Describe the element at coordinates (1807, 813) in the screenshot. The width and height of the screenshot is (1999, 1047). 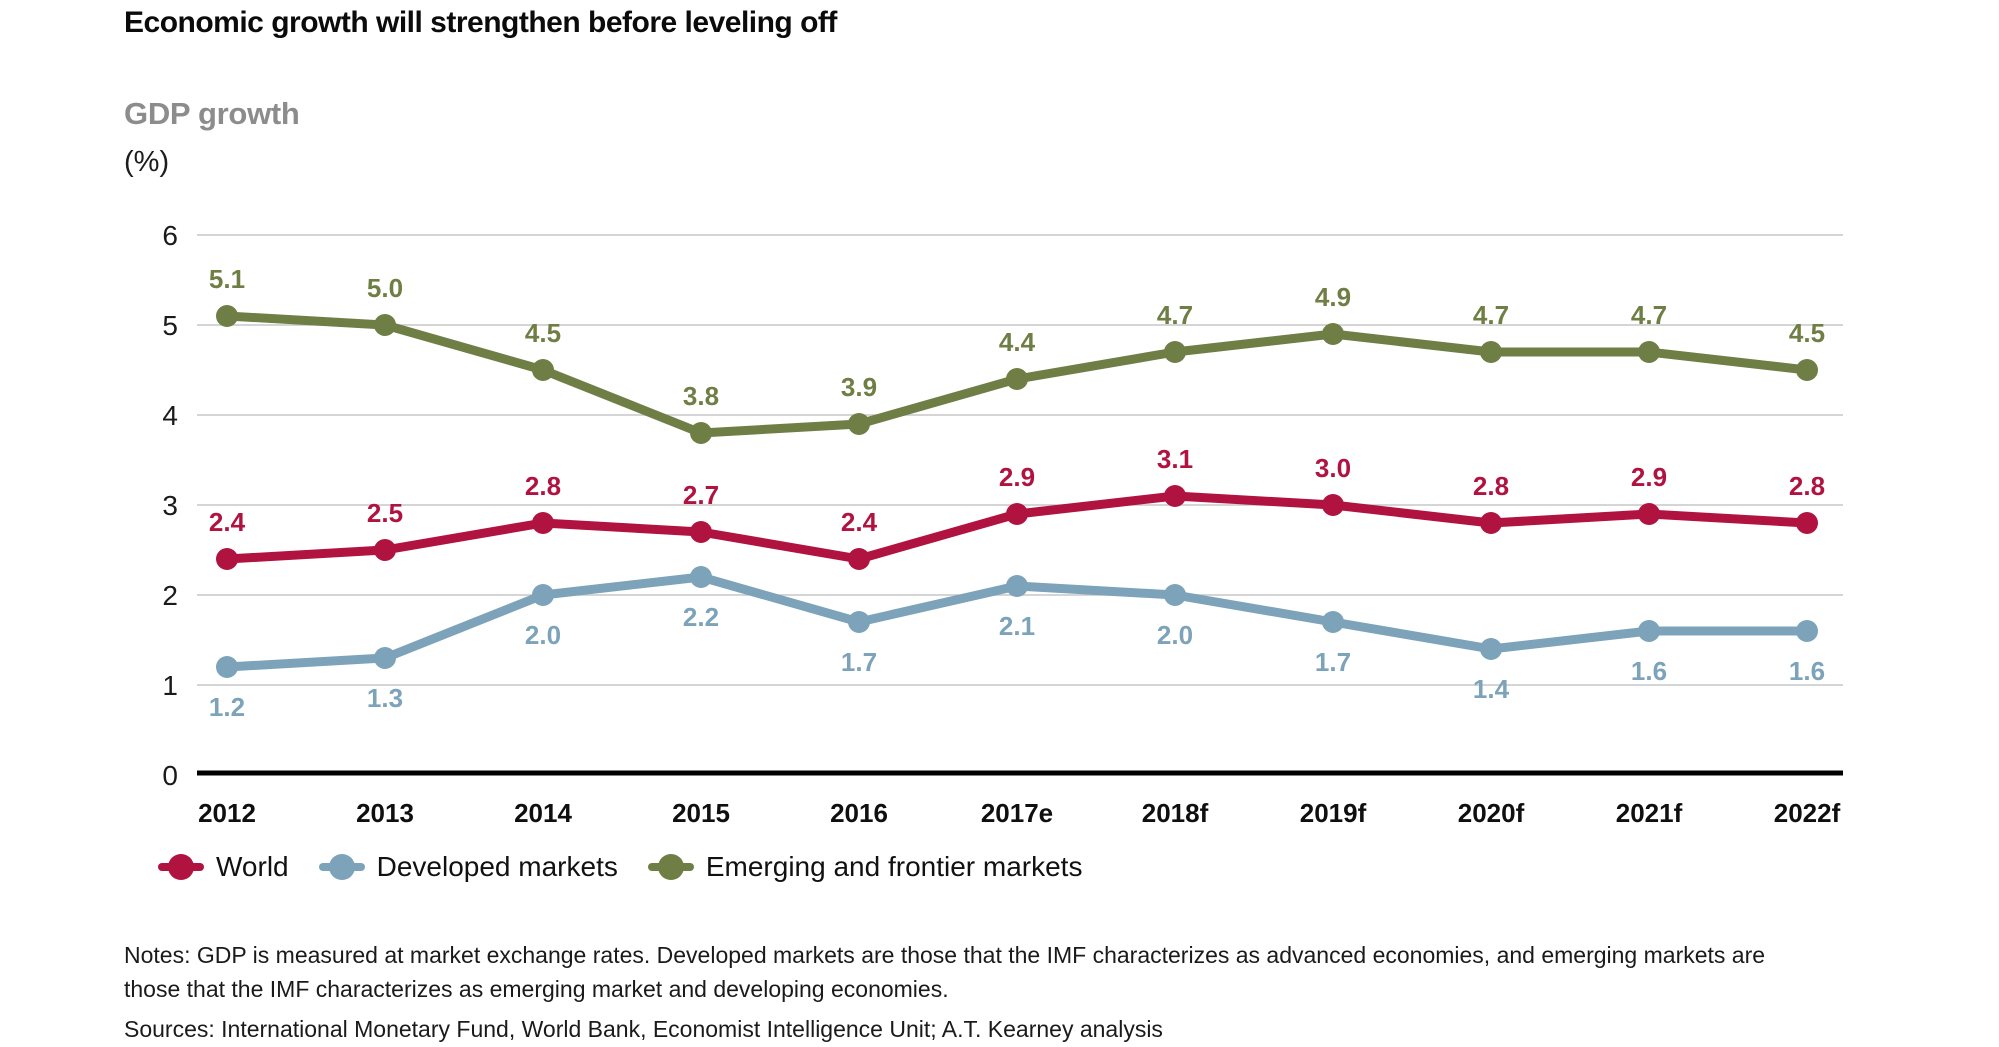
I see `x-tick-label: 2022f` at that location.